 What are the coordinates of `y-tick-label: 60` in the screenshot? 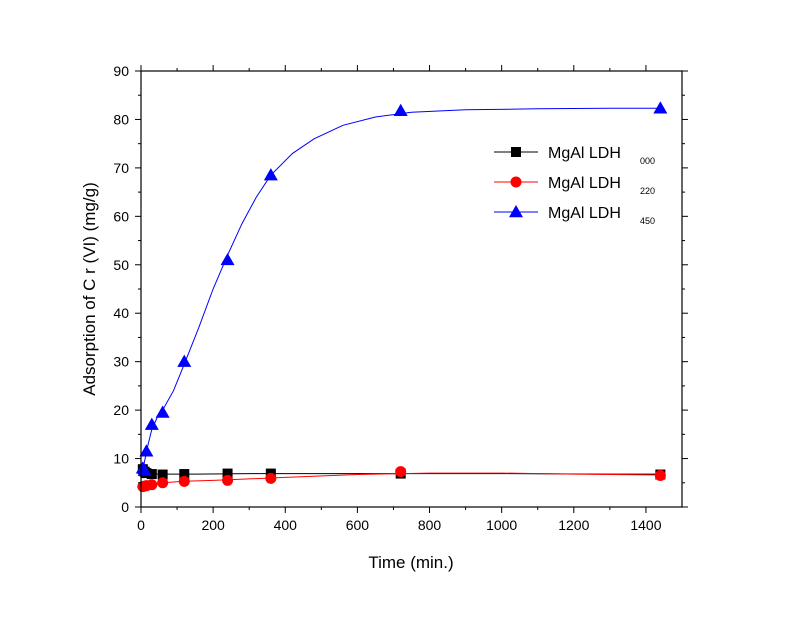 It's located at (121, 216).